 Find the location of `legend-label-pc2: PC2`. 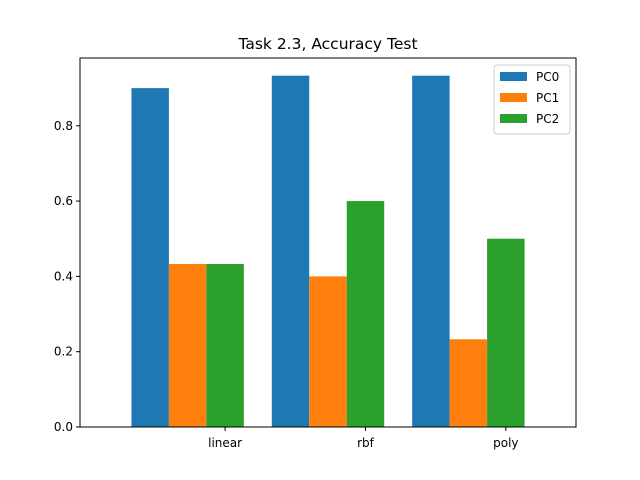

legend-label-pc2: PC2 is located at coordinates (547, 119).